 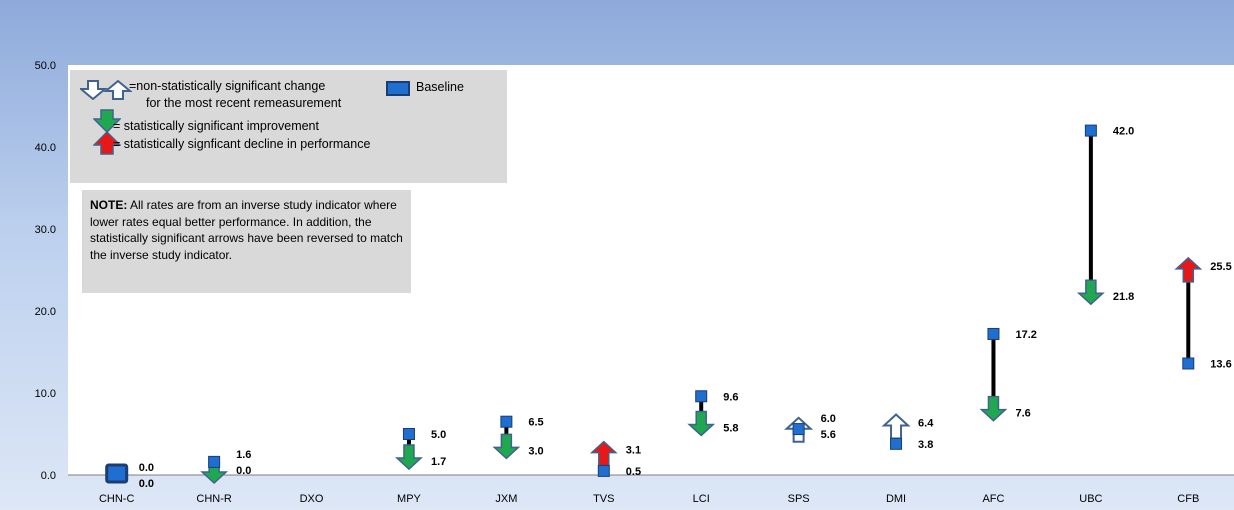 I want to click on x-tick-label: AFC, so click(x=993, y=499).